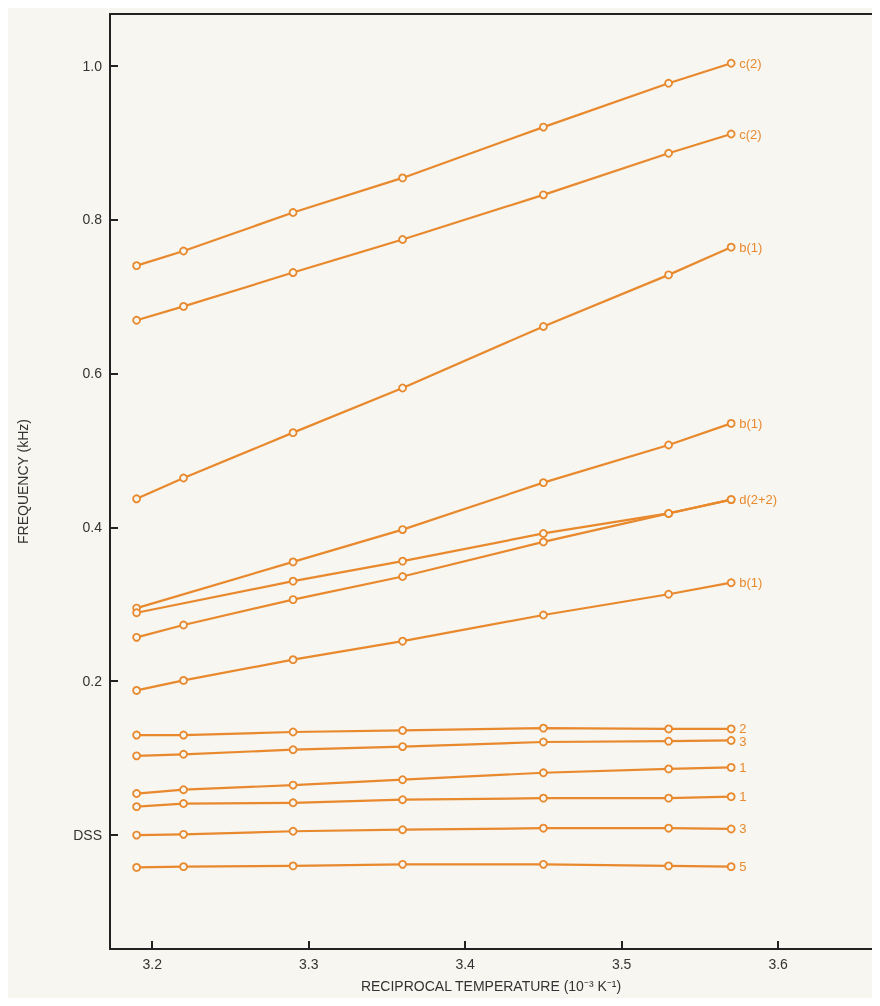  What do you see at coordinates (92, 527) in the screenshot?
I see `y-tick-label: 0.4` at bounding box center [92, 527].